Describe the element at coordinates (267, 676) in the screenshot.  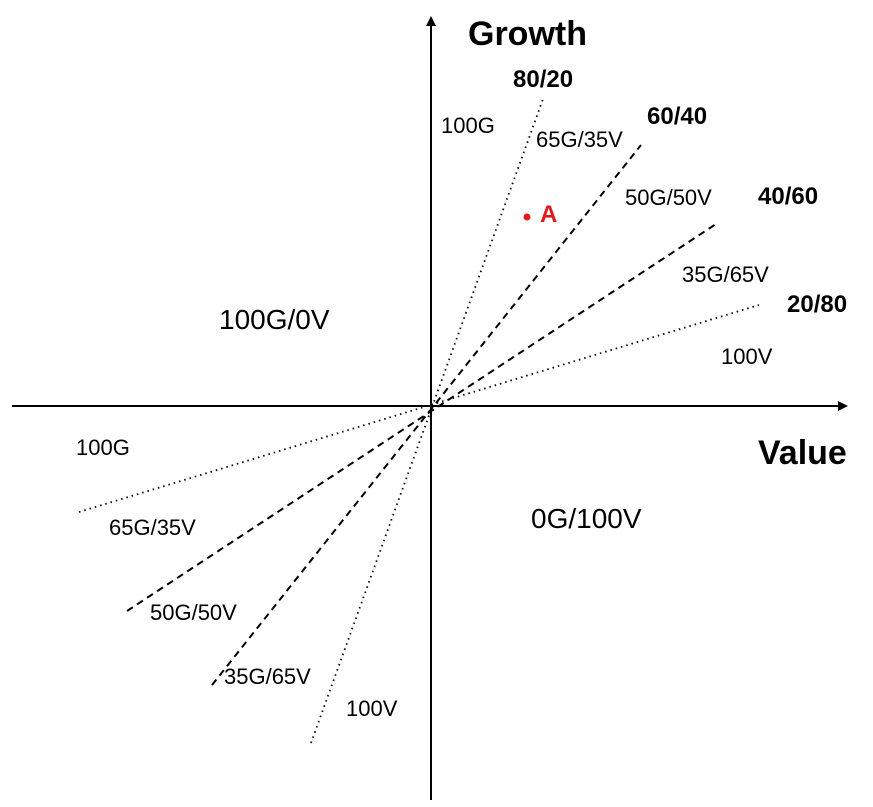
I see `lower-zone-label-35g-65v: 35G/65V` at that location.